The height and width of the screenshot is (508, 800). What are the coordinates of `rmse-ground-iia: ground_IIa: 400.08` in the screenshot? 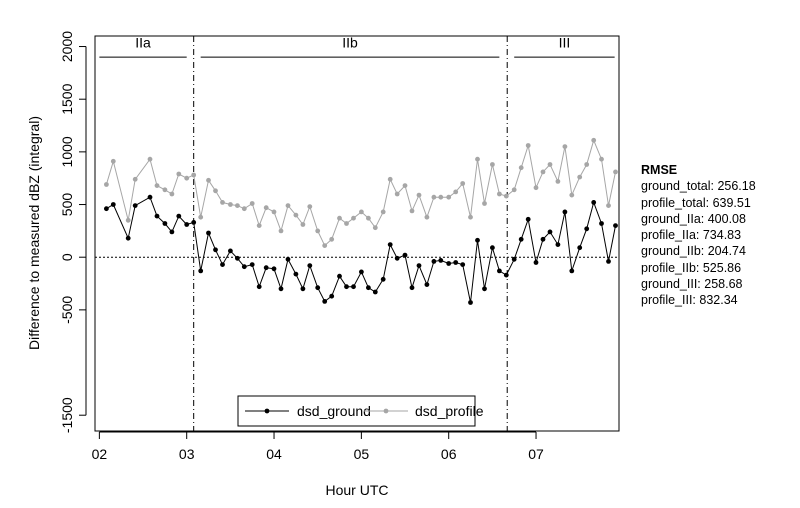 It's located at (693, 218).